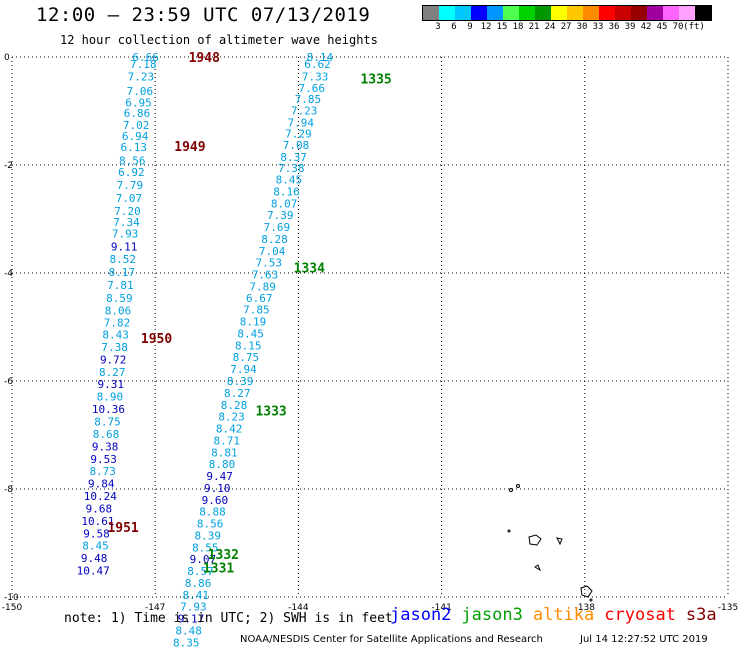 This screenshot has height=650, width=740. Describe the element at coordinates (8, 166) in the screenshot. I see `lat-tick-label: -2` at that location.